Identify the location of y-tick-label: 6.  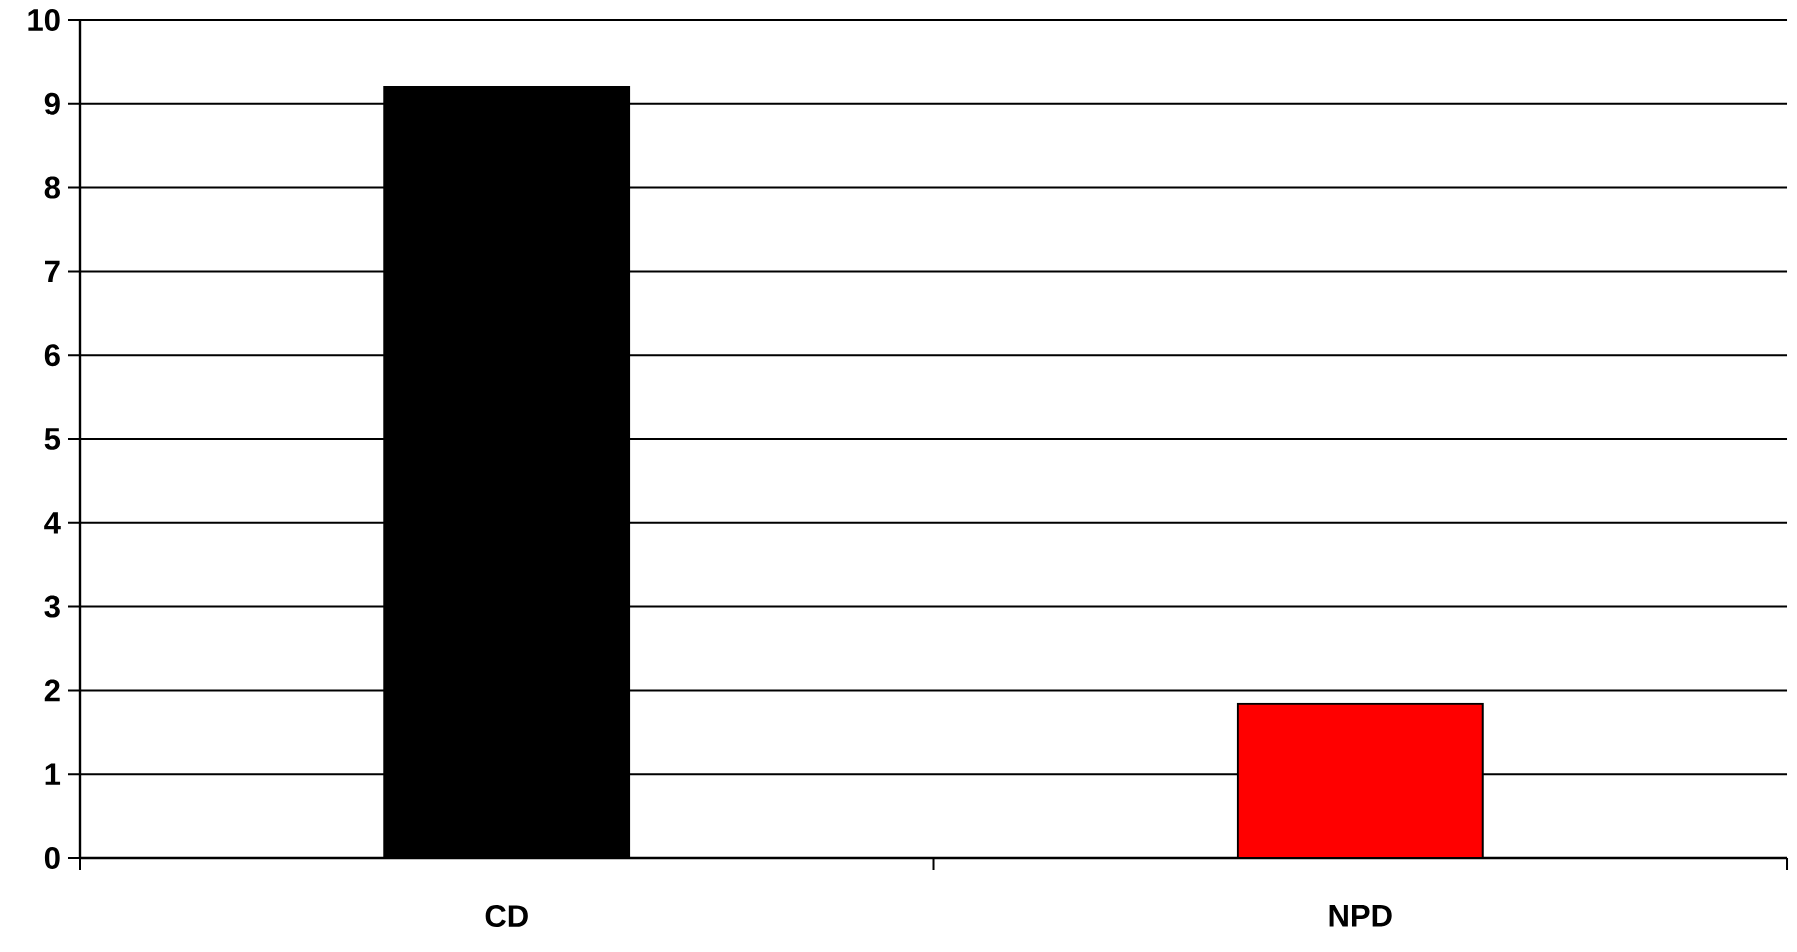
(52, 355).